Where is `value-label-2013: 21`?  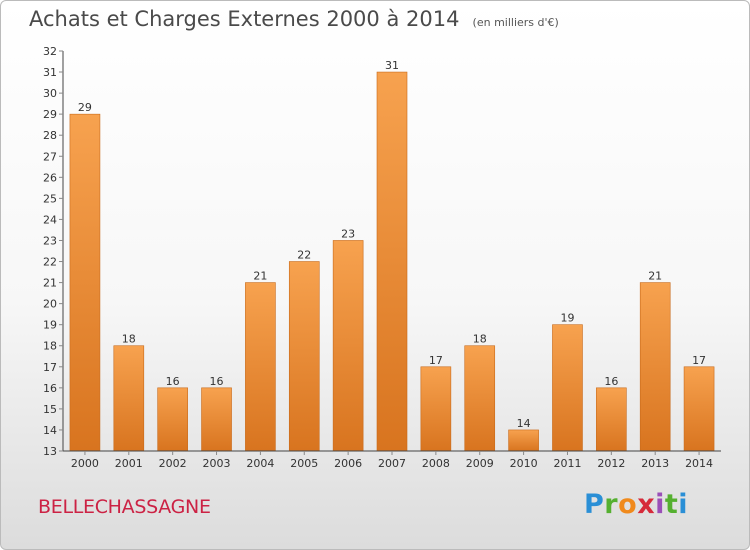
value-label-2013: 21 is located at coordinates (655, 276).